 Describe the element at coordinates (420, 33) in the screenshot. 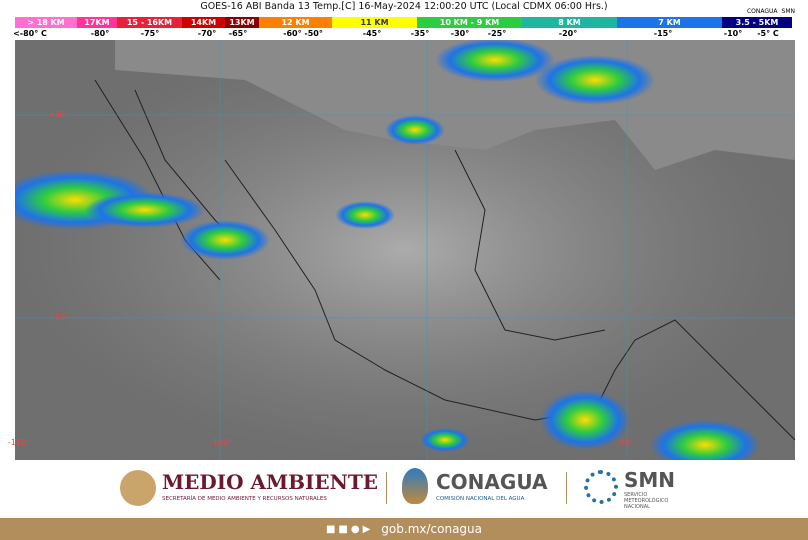

I see `temp-label: -35°` at that location.